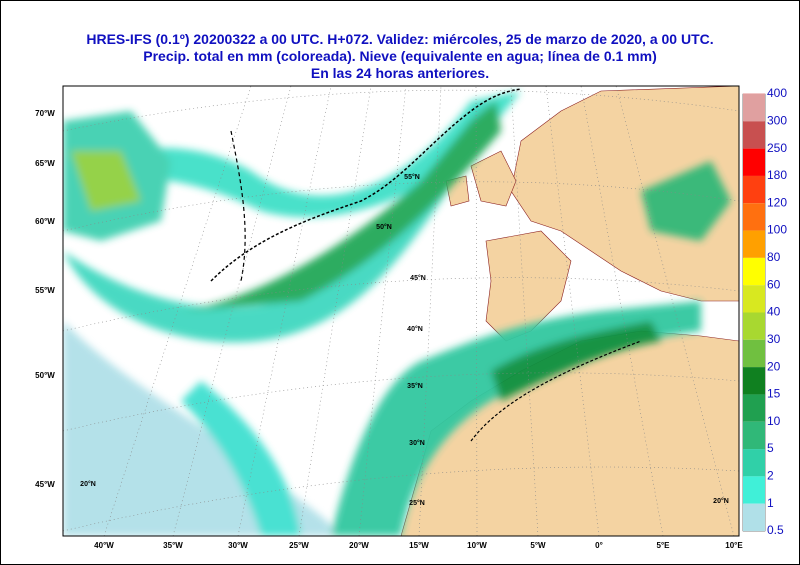  I want to click on legend-label: 15, so click(774, 394).